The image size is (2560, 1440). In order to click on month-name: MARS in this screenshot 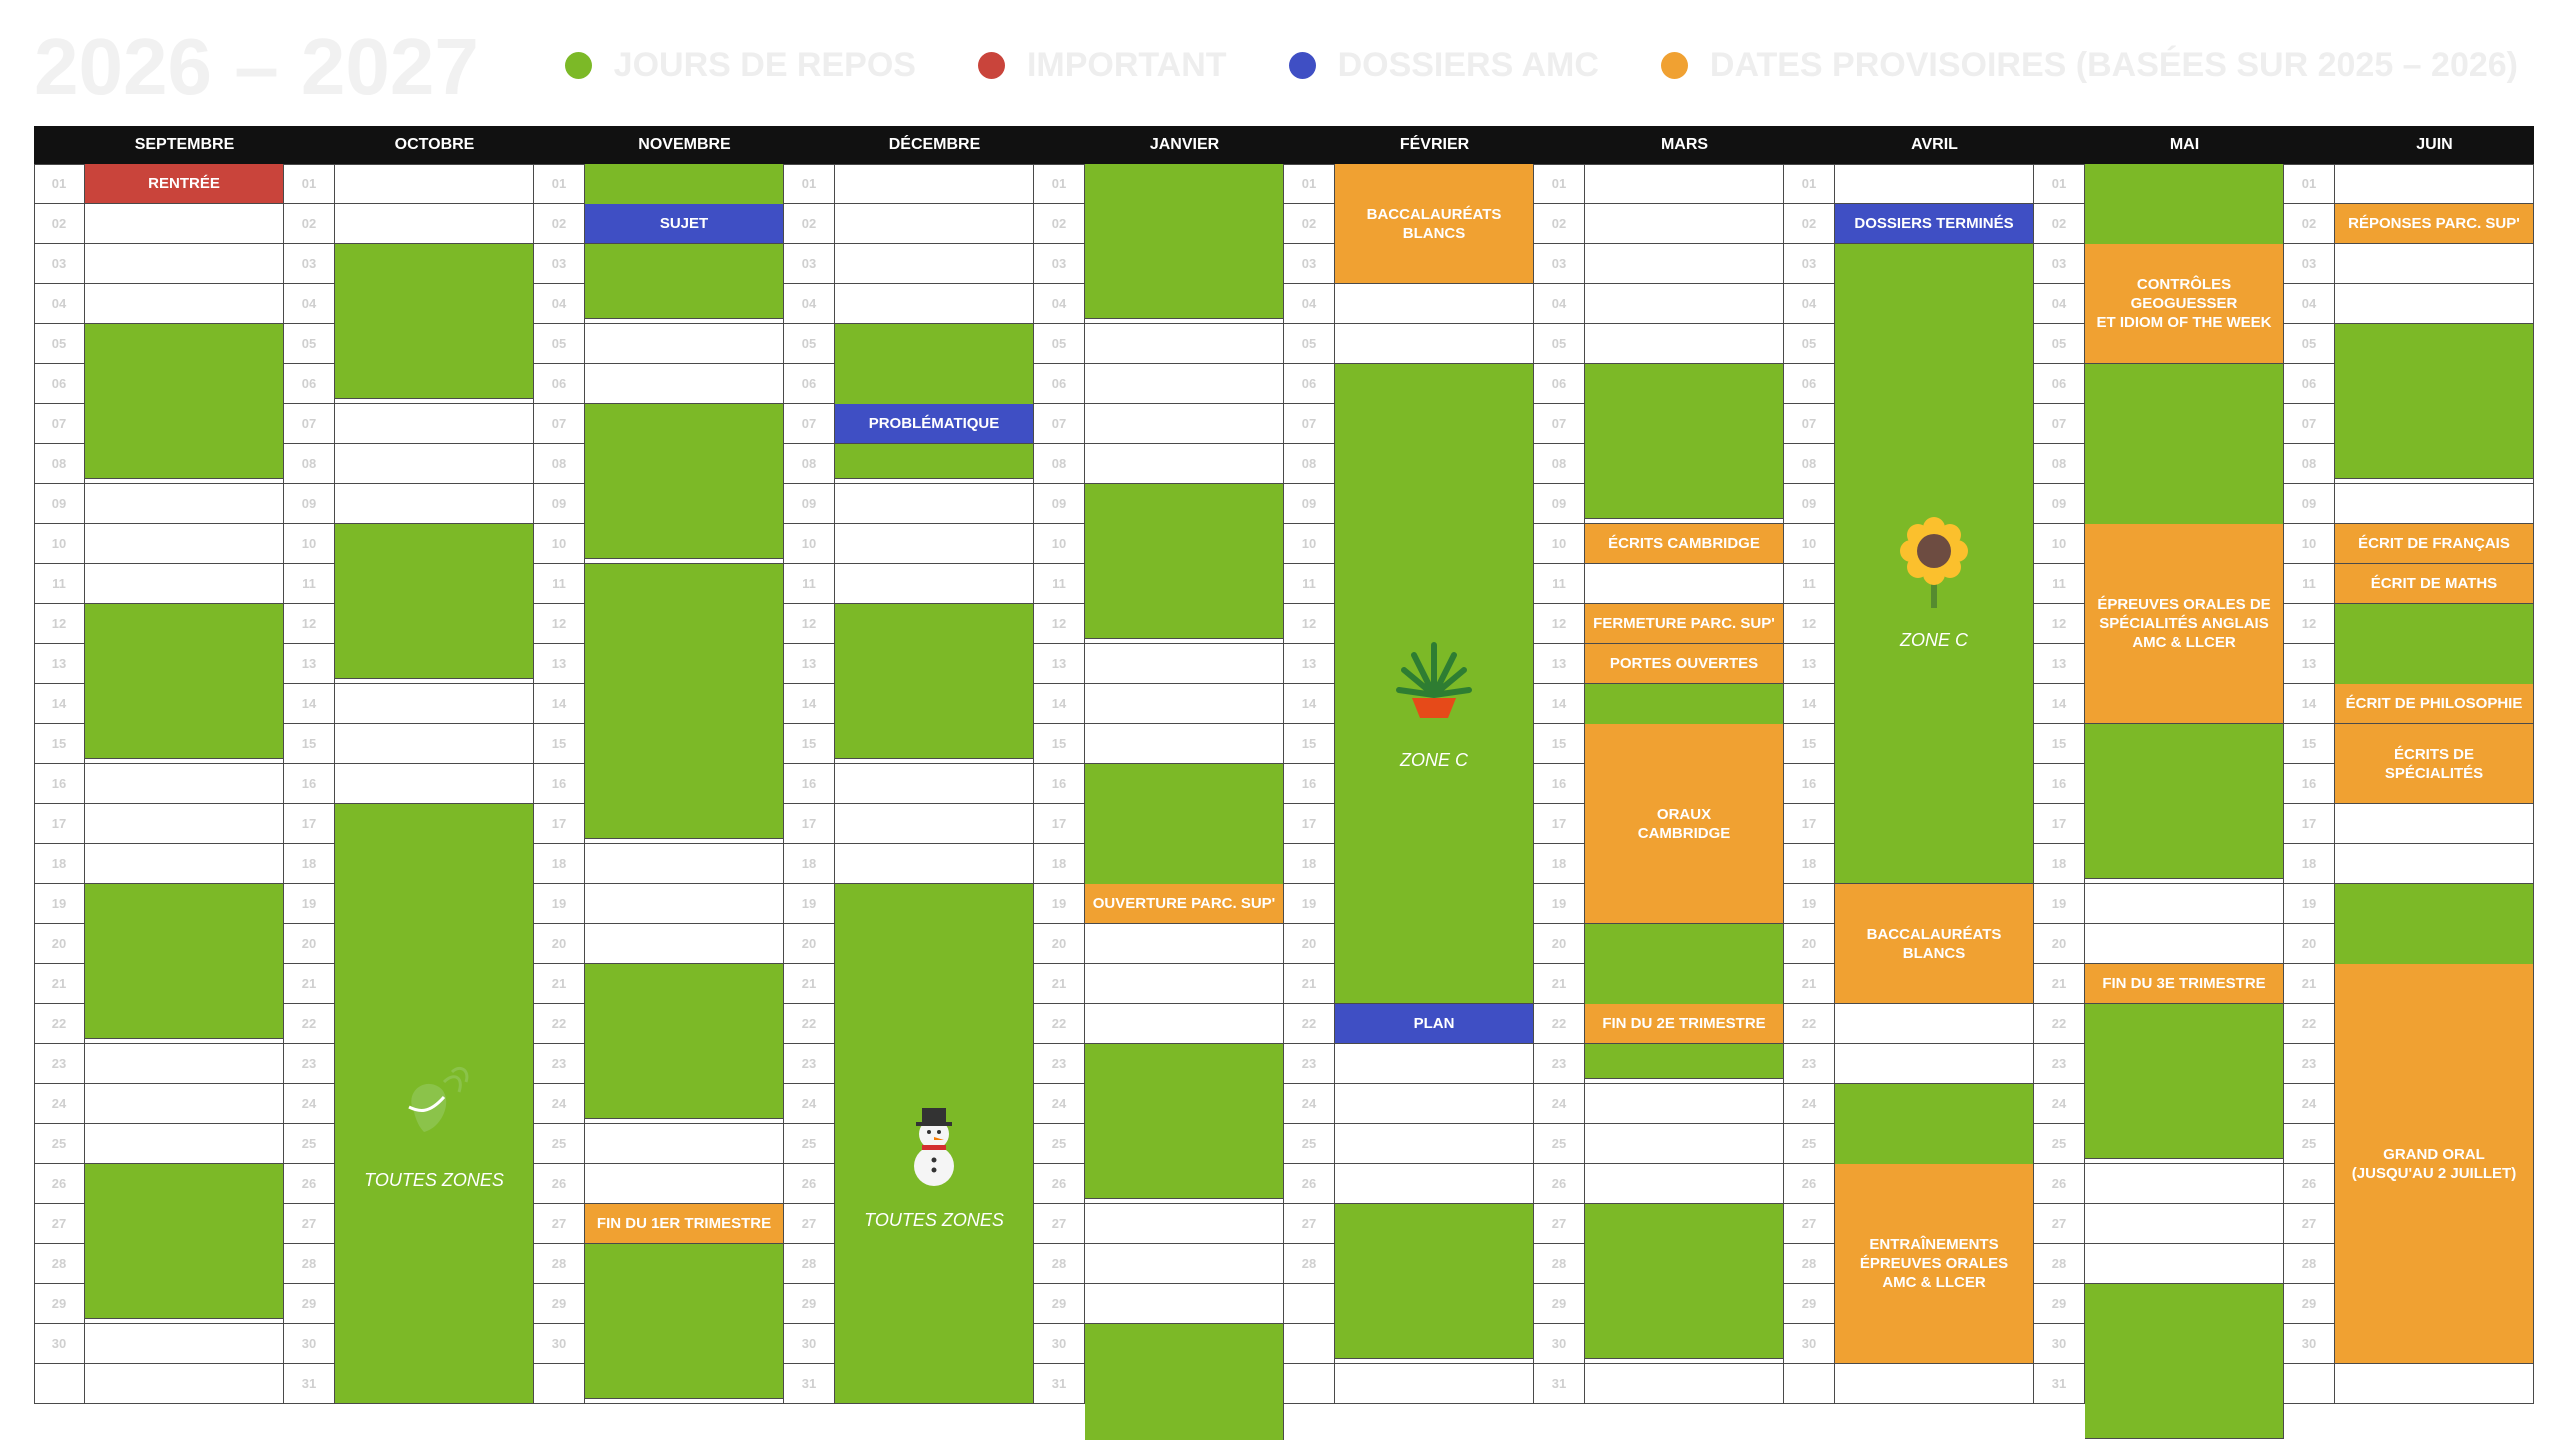, I will do `click(1684, 144)`.